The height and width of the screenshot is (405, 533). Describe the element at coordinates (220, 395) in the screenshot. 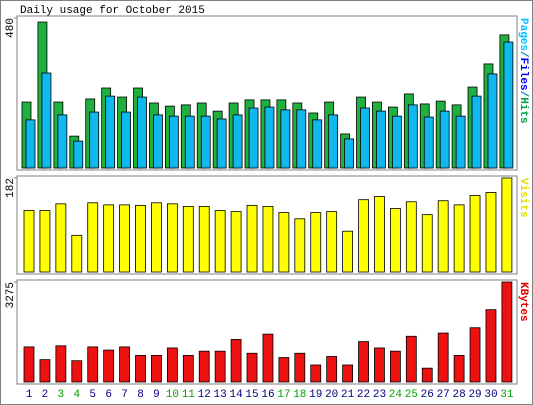

I see `x-tick-label: 13` at that location.